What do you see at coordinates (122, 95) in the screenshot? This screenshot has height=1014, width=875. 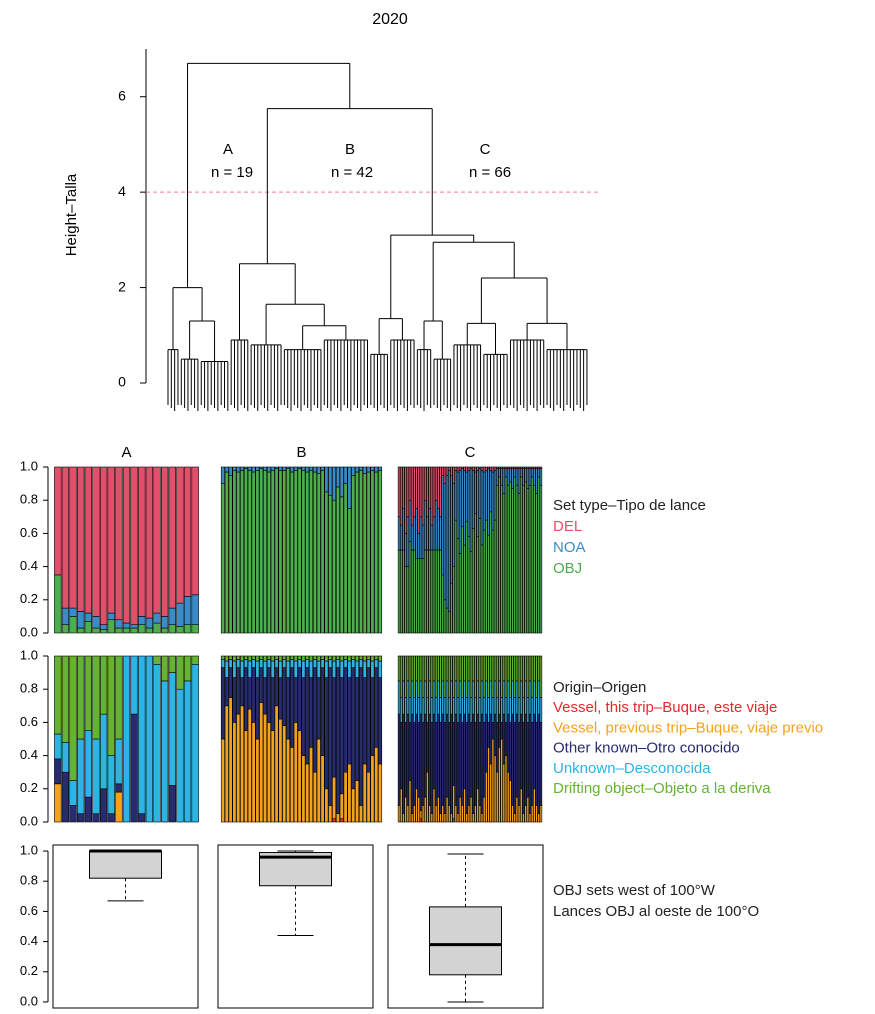 I see `y-tick-label: 6` at bounding box center [122, 95].